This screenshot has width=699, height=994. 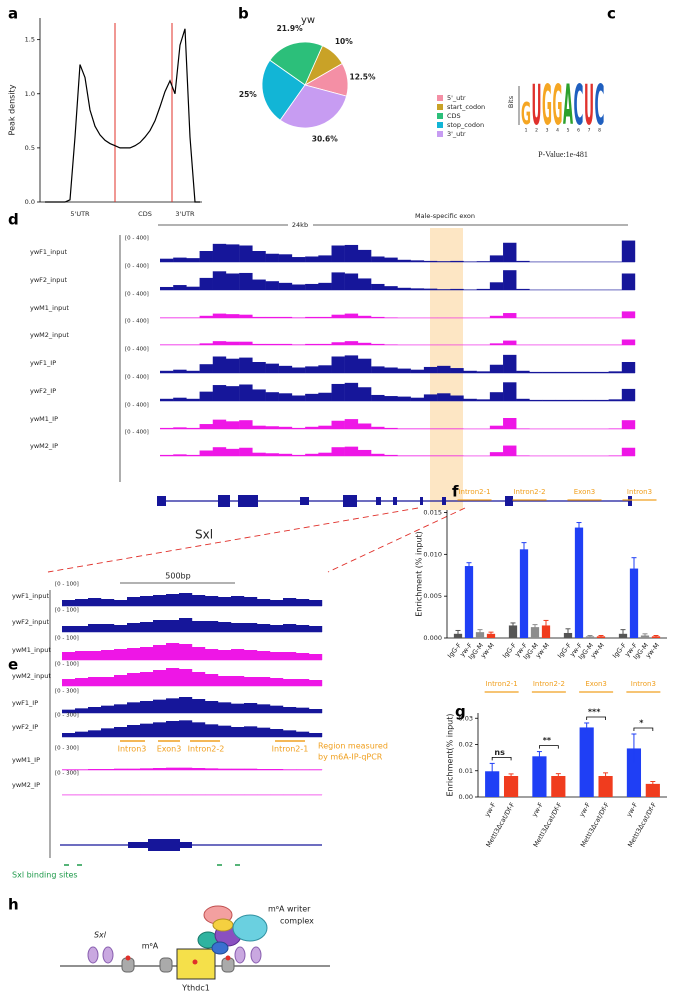 I want to click on y-tick-label: 1.5, so click(x=30, y=40).